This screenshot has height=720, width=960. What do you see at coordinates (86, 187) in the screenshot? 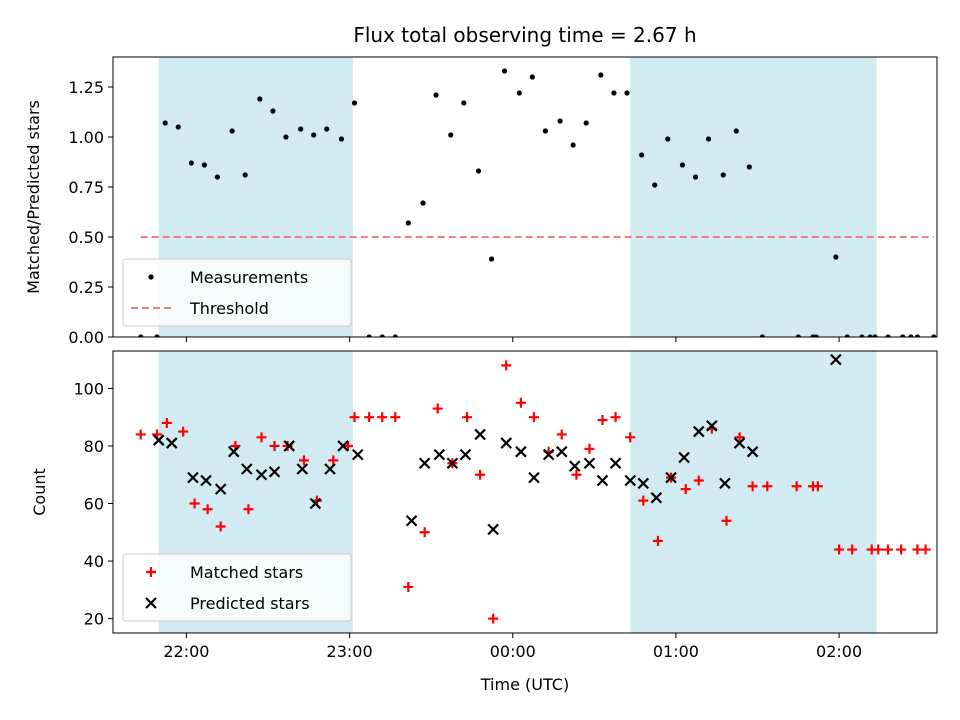
I see `y-tick-label: 0.75` at bounding box center [86, 187].